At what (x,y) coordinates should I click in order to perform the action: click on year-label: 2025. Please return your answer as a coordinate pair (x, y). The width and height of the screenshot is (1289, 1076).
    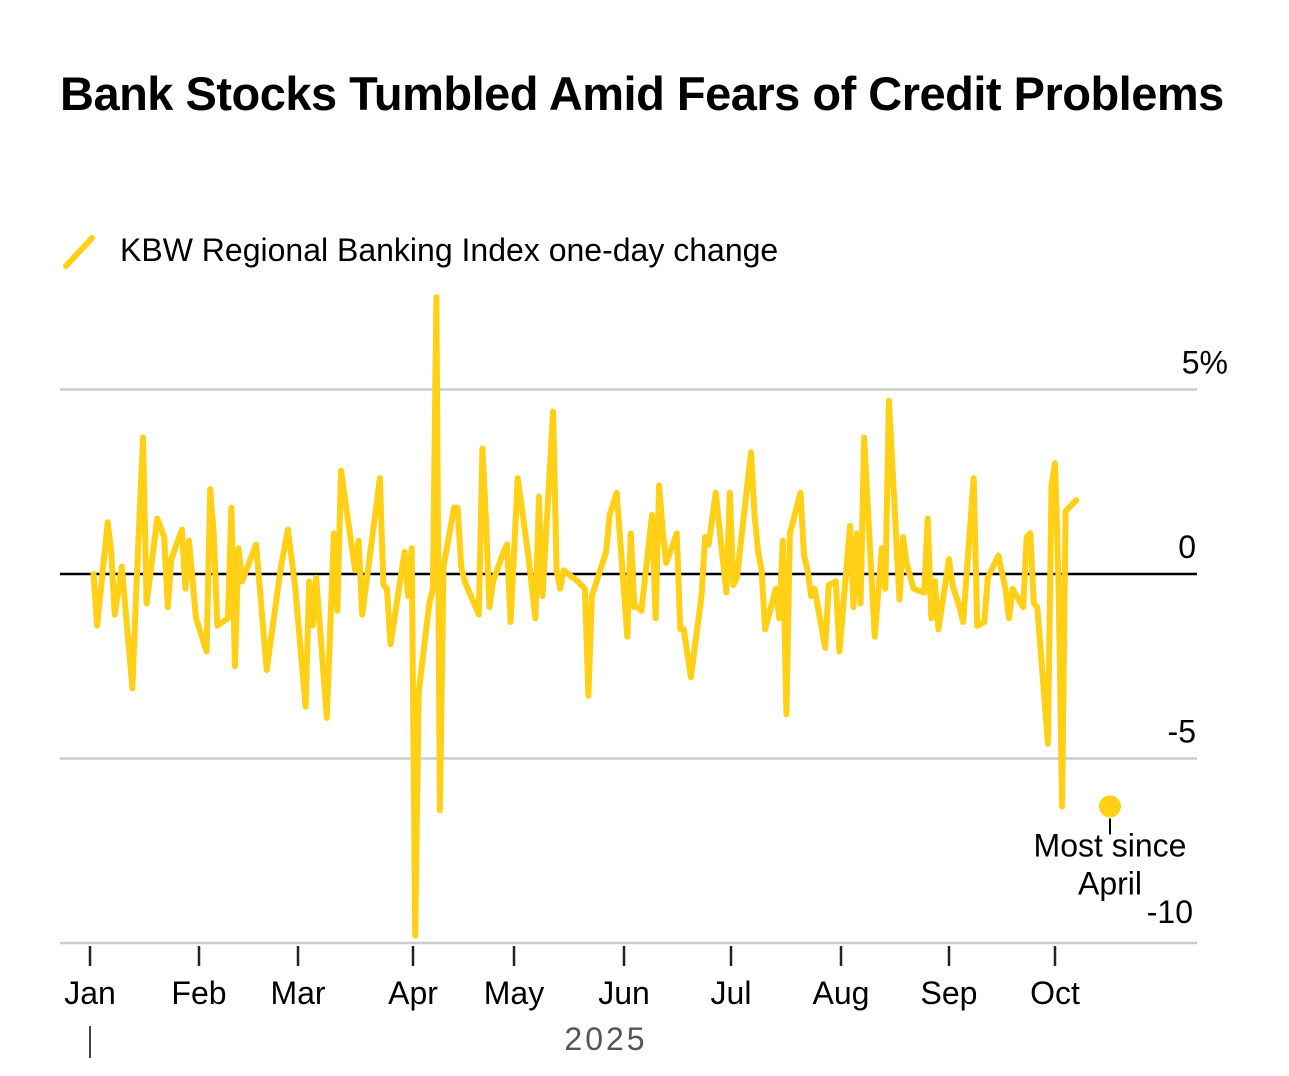
    Looking at the image, I should click on (605, 1039).